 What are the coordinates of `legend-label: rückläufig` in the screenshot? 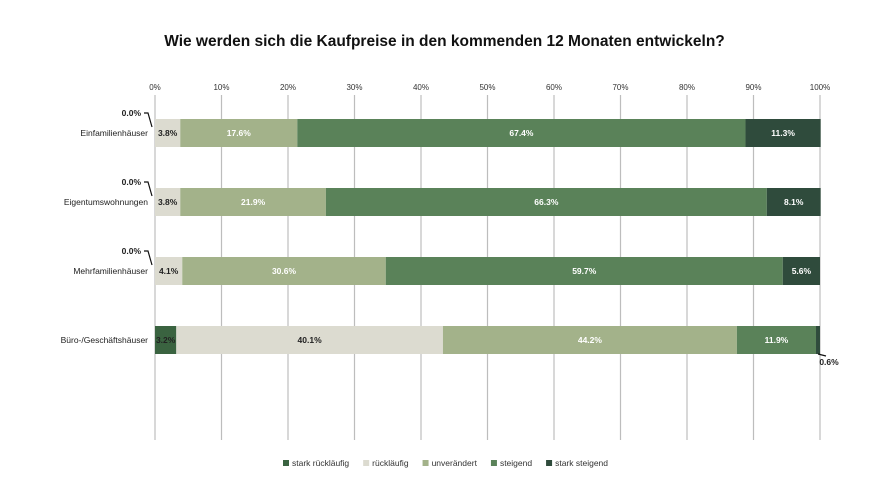 It's located at (390, 463).